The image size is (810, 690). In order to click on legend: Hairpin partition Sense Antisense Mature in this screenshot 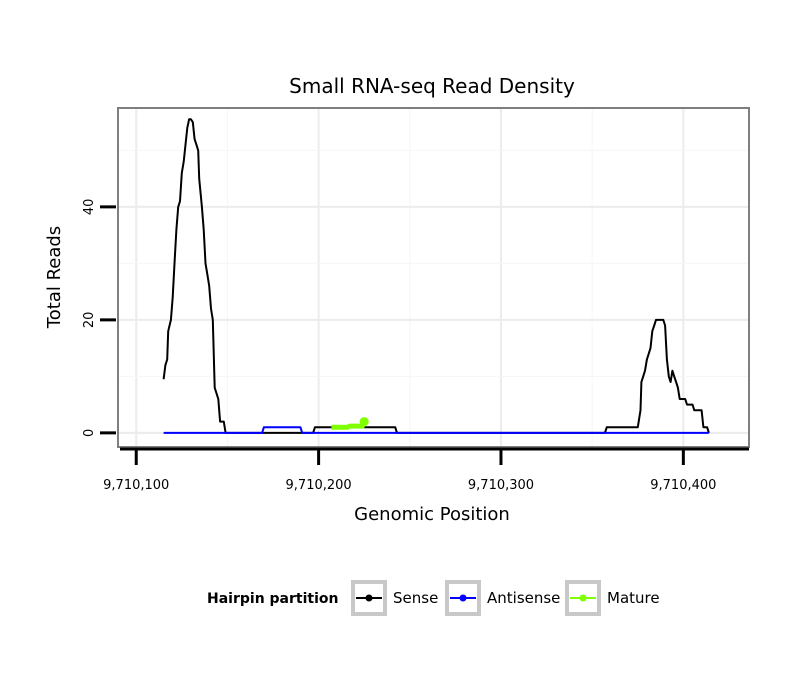, I will do `click(433, 598)`.